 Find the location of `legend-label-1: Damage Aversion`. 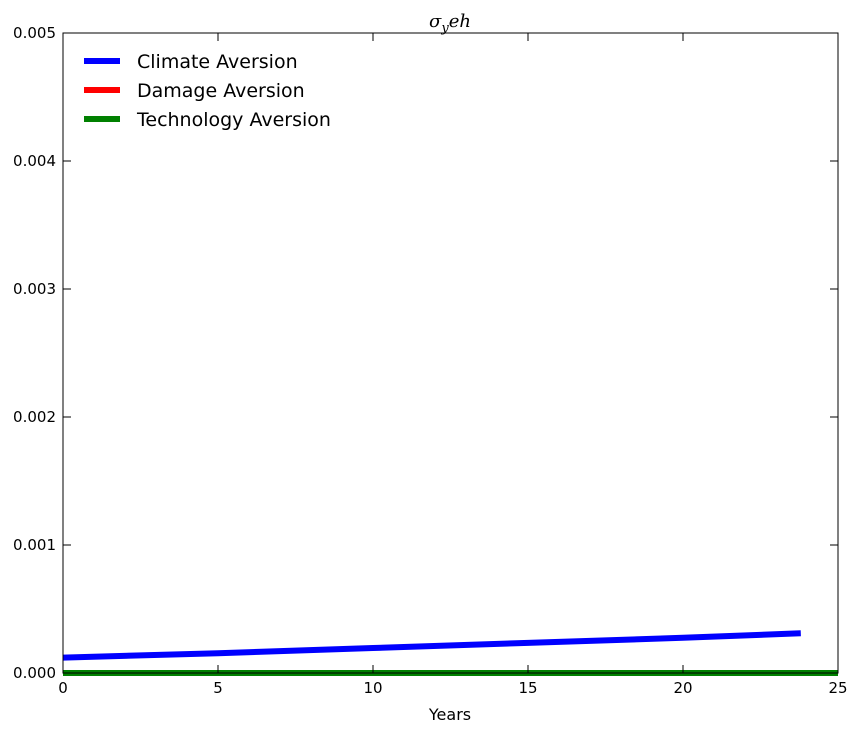

legend-label-1: Damage Aversion is located at coordinates (221, 91).